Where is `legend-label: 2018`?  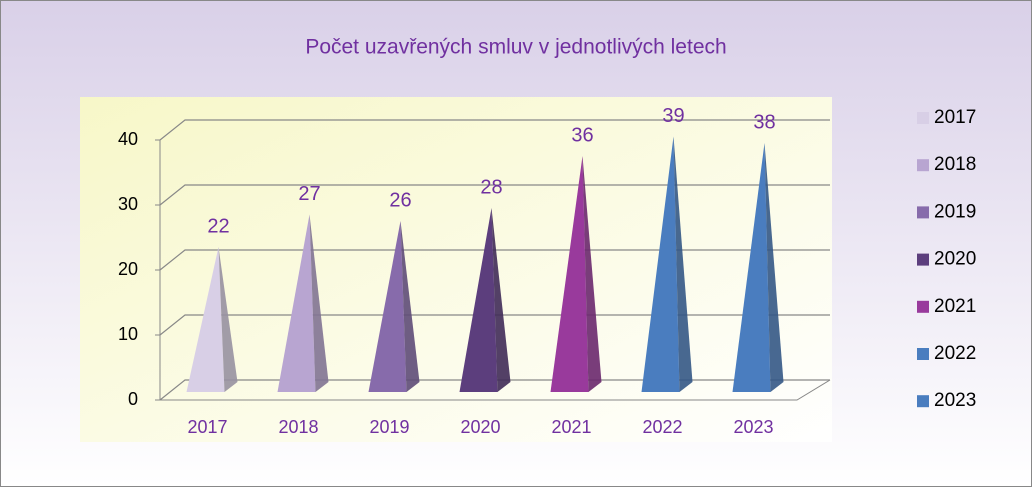 legend-label: 2018 is located at coordinates (955, 164).